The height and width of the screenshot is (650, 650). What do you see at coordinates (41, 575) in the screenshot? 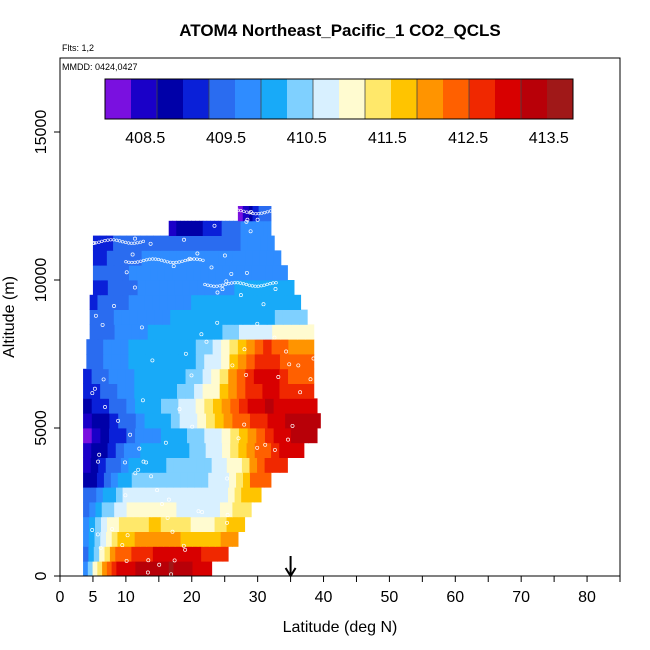
I see `y-tick-label: 0` at bounding box center [41, 575].